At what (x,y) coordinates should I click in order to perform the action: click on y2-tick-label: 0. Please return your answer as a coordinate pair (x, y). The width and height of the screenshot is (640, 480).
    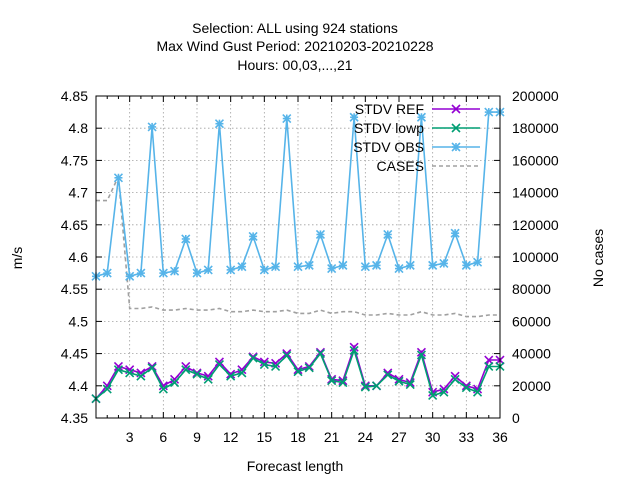
    Looking at the image, I should click on (516, 418).